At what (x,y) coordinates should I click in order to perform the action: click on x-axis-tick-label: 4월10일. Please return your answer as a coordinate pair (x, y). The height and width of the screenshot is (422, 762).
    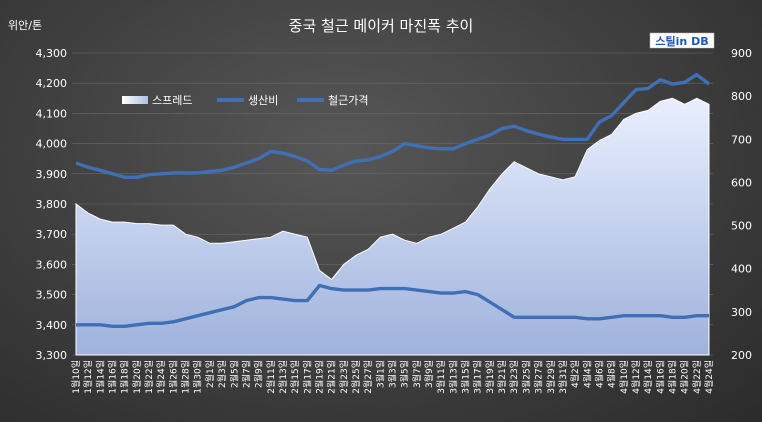
    Looking at the image, I should click on (624, 377).